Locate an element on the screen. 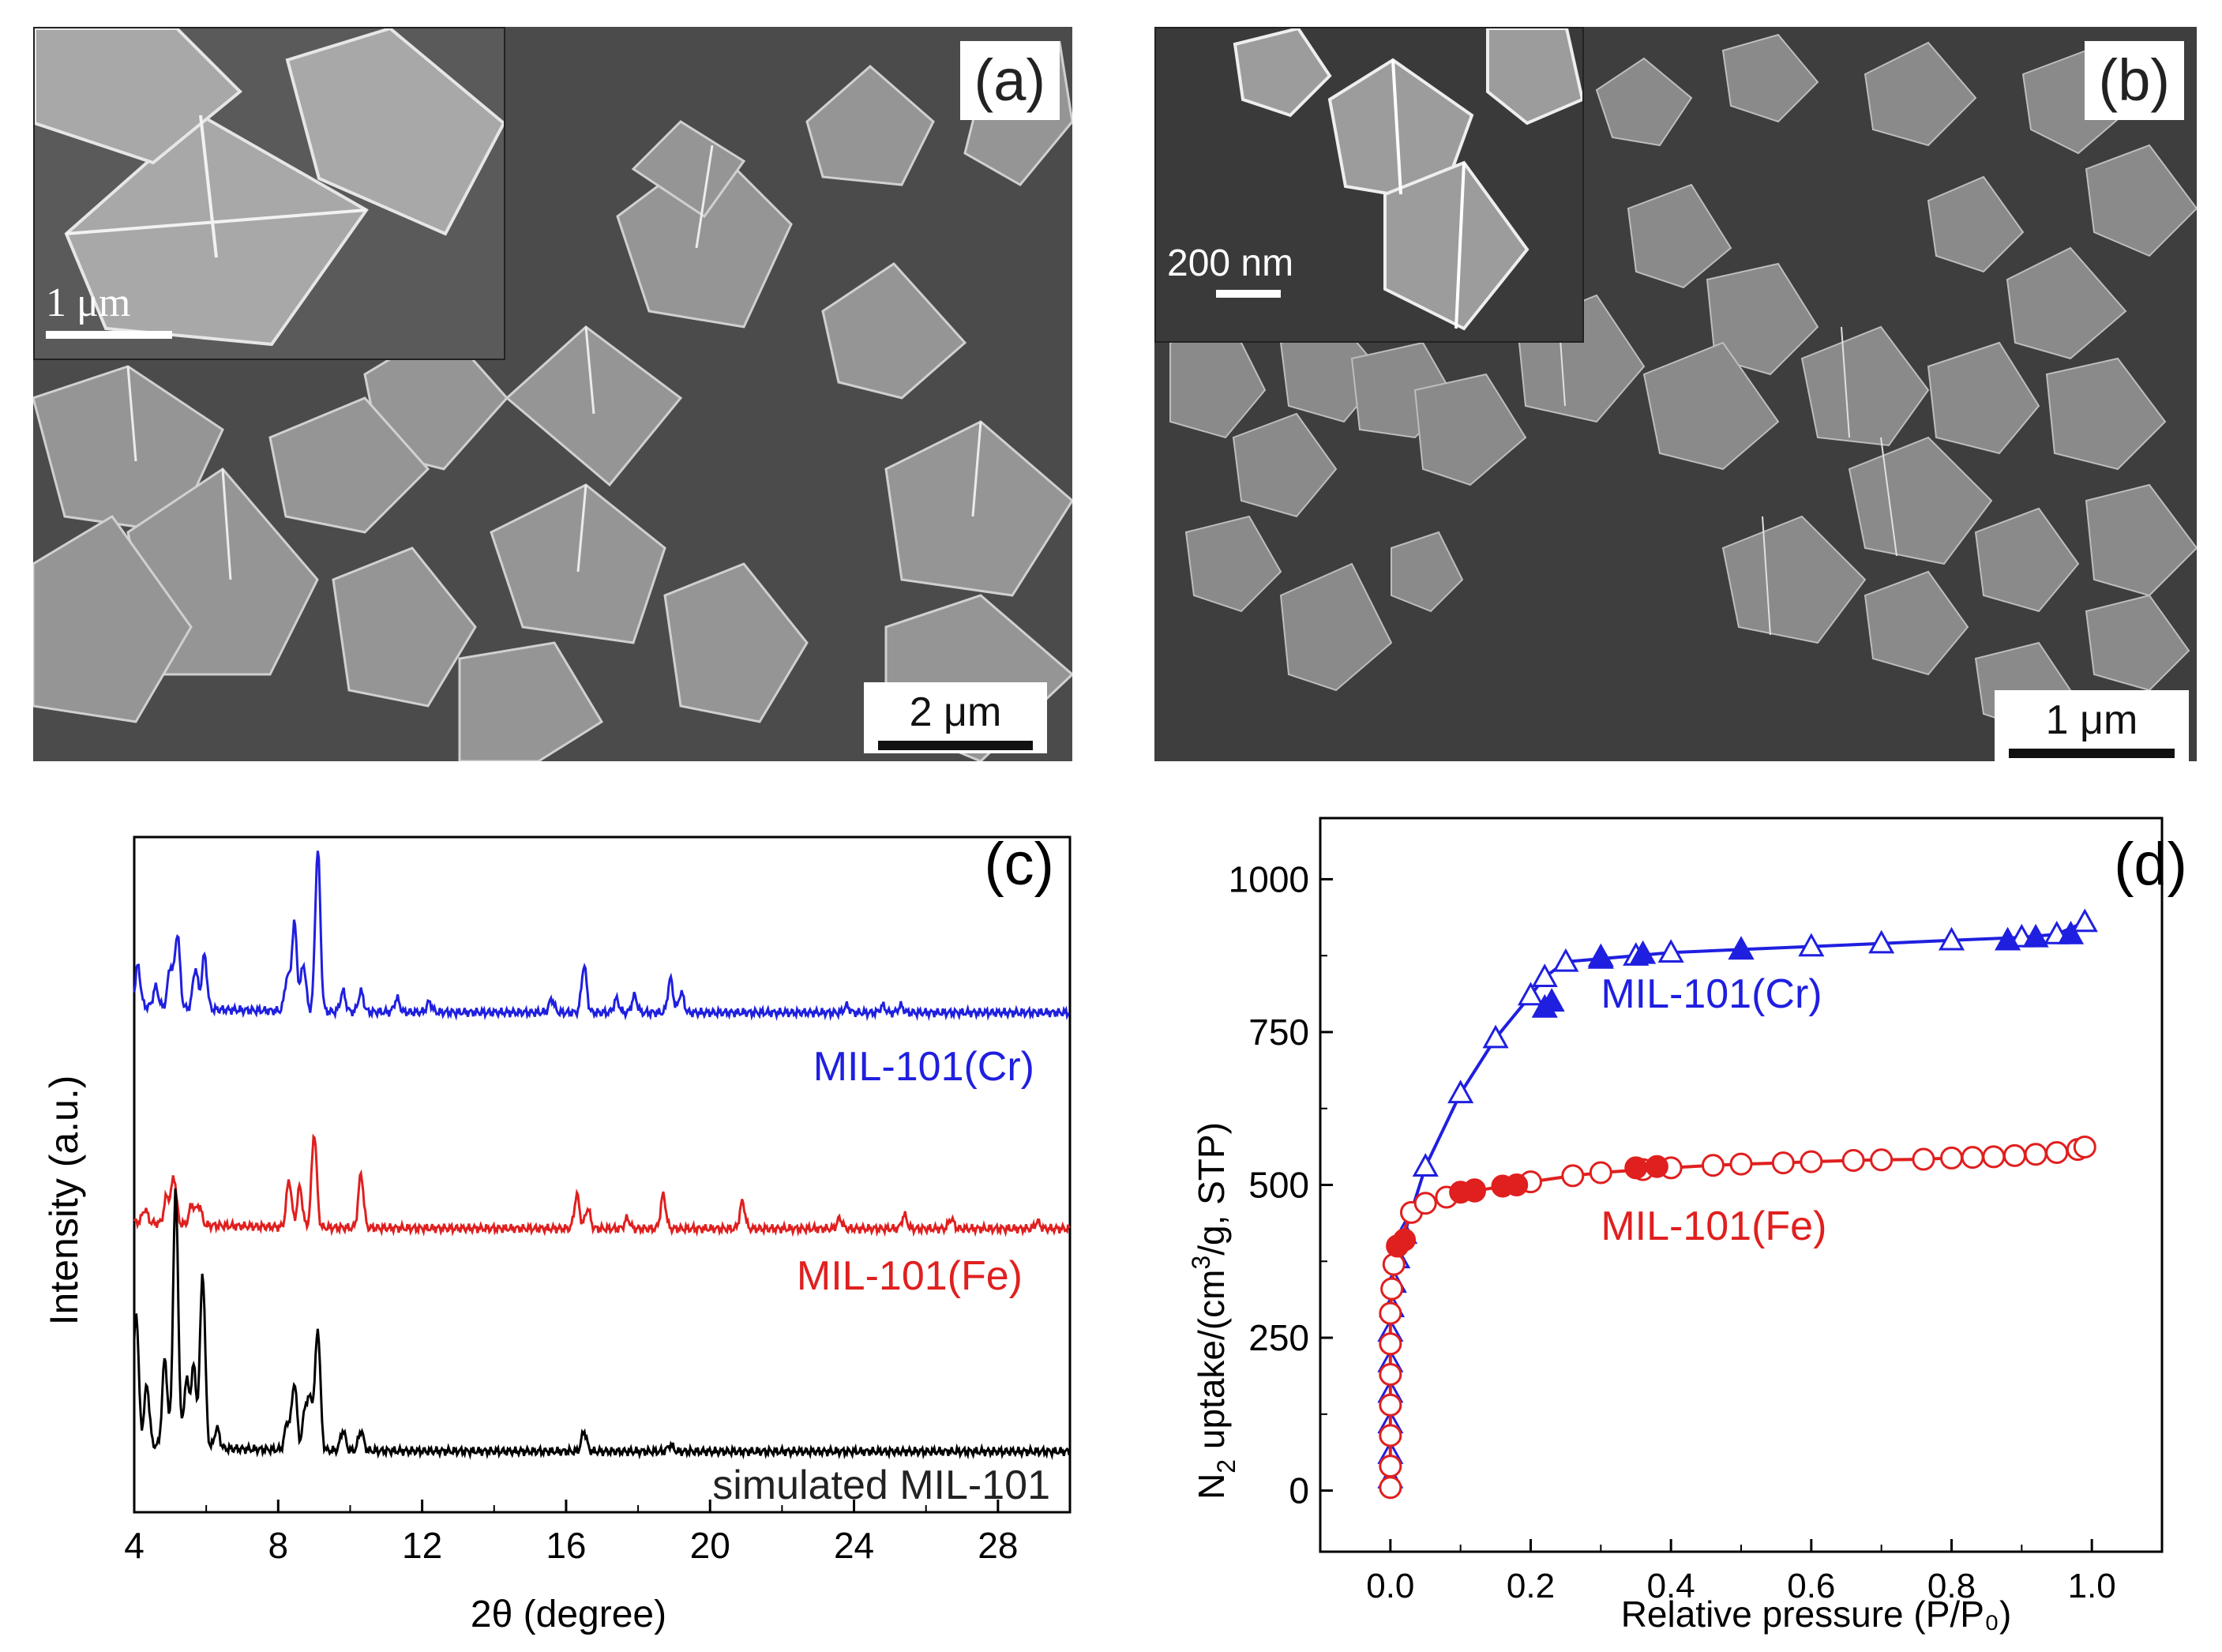 The height and width of the screenshot is (1652, 2222). ylabel-d-end: /g, STP) is located at coordinates (1212, 1189).